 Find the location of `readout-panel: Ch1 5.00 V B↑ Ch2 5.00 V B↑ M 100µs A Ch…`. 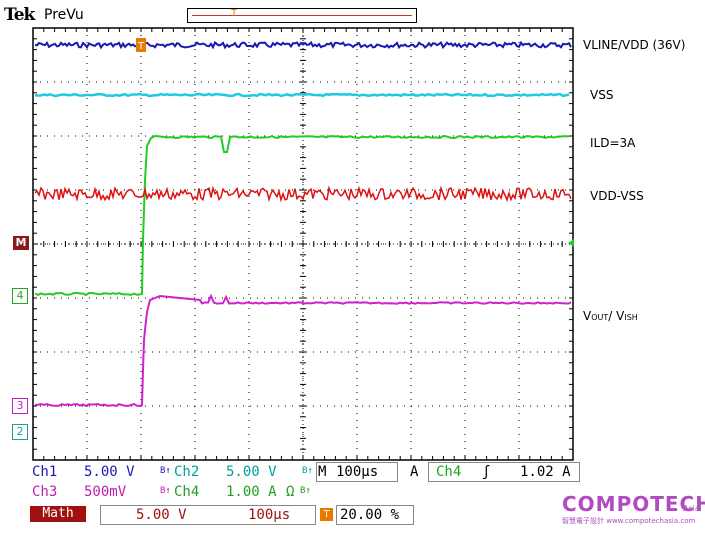

readout-panel: Ch1 5.00 V B↑ Ch2 5.00 V B↑ M 100µs A Ch… is located at coordinates (305, 493).